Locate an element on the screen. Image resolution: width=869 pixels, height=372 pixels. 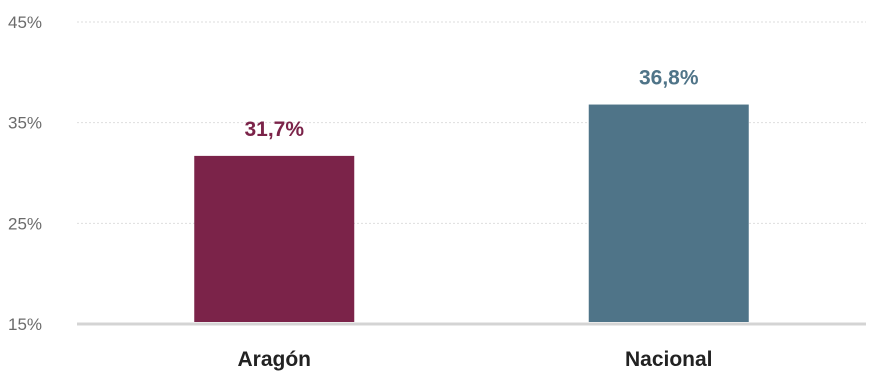
y-tick-label: 25% is located at coordinates (25, 223).